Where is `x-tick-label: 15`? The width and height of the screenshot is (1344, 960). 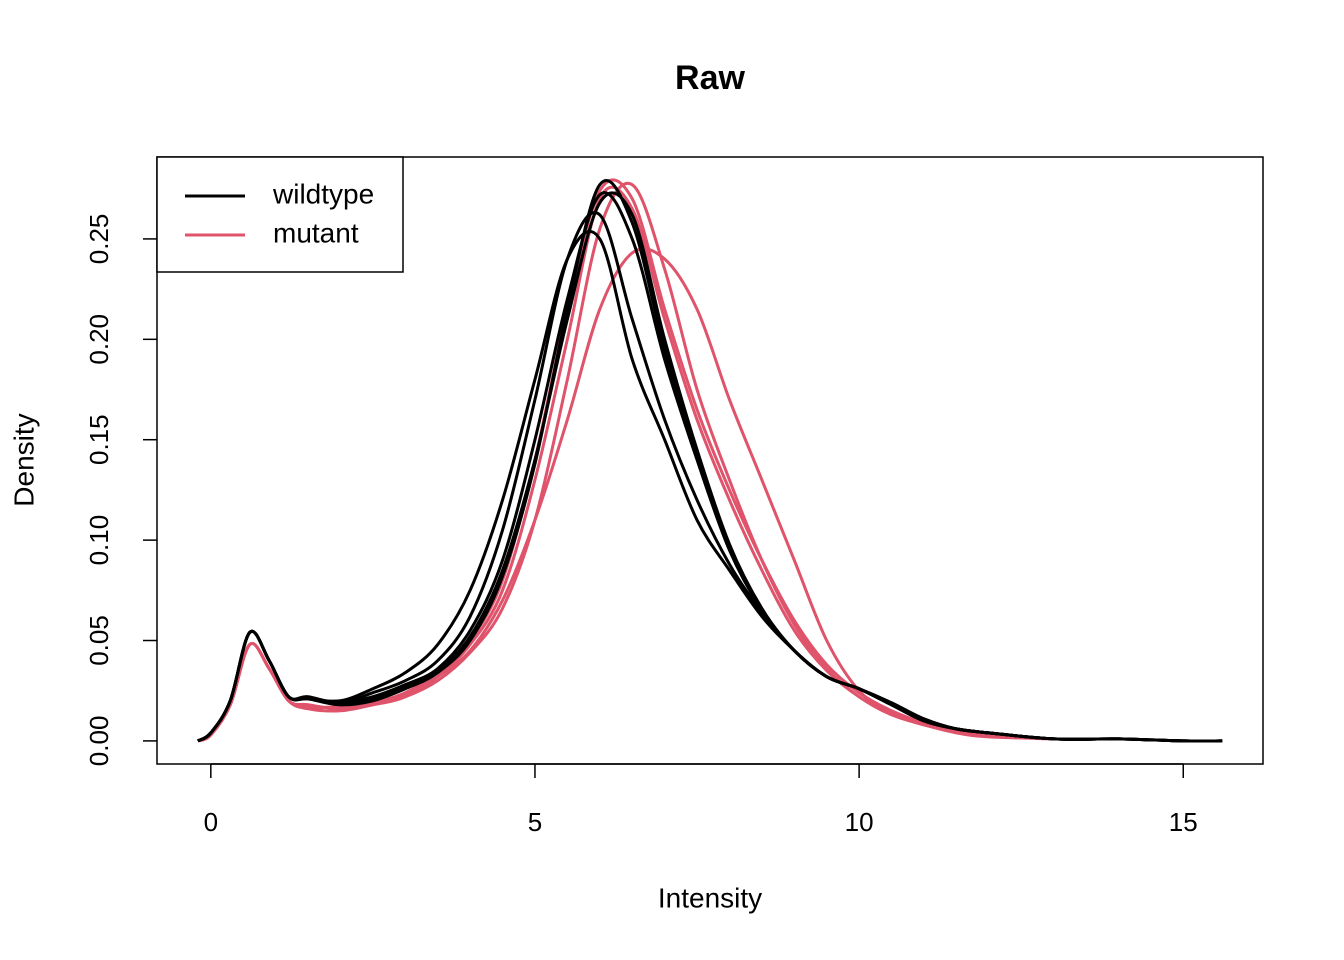 x-tick-label: 15 is located at coordinates (1183, 822).